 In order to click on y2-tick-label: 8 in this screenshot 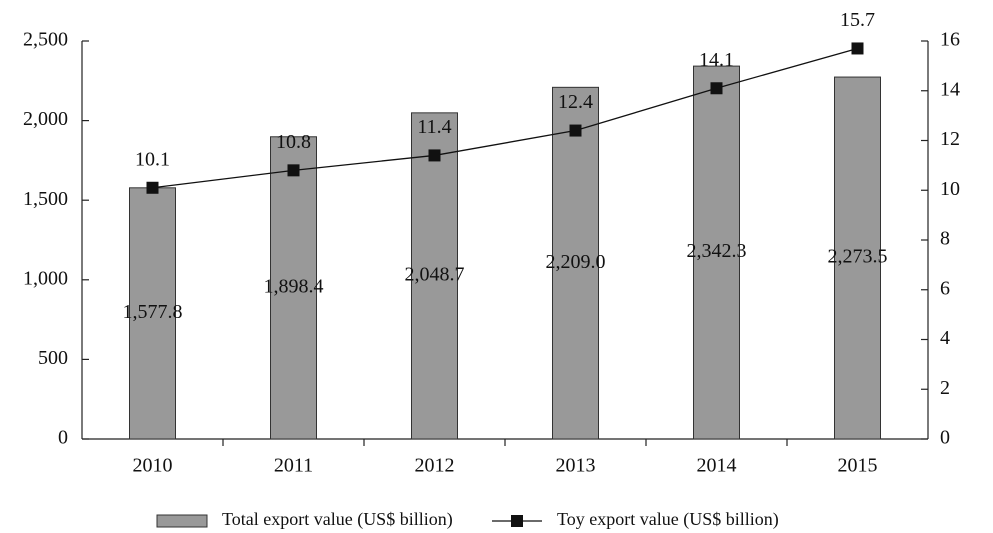, I will do `click(945, 239)`.